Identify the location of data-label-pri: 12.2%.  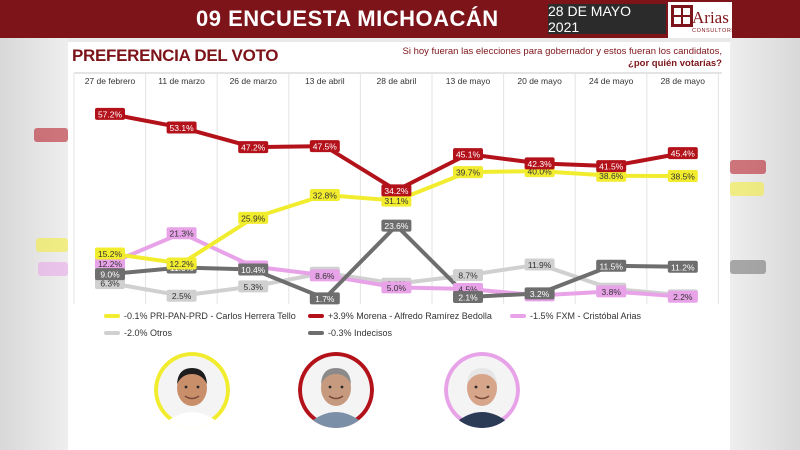
(182, 264).